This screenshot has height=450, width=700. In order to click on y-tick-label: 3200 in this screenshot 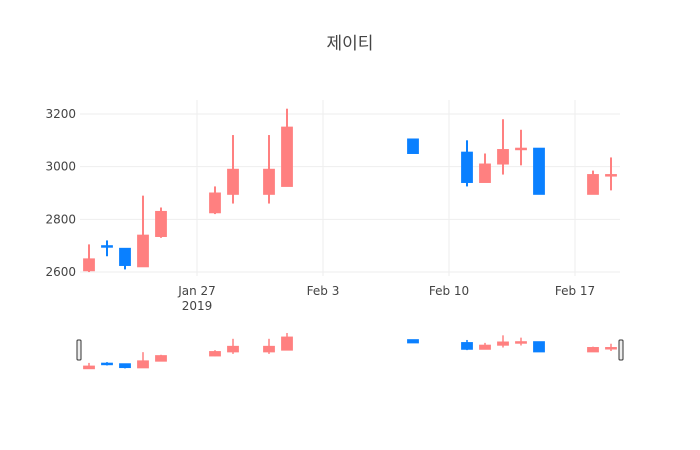, I will do `click(60, 114)`.